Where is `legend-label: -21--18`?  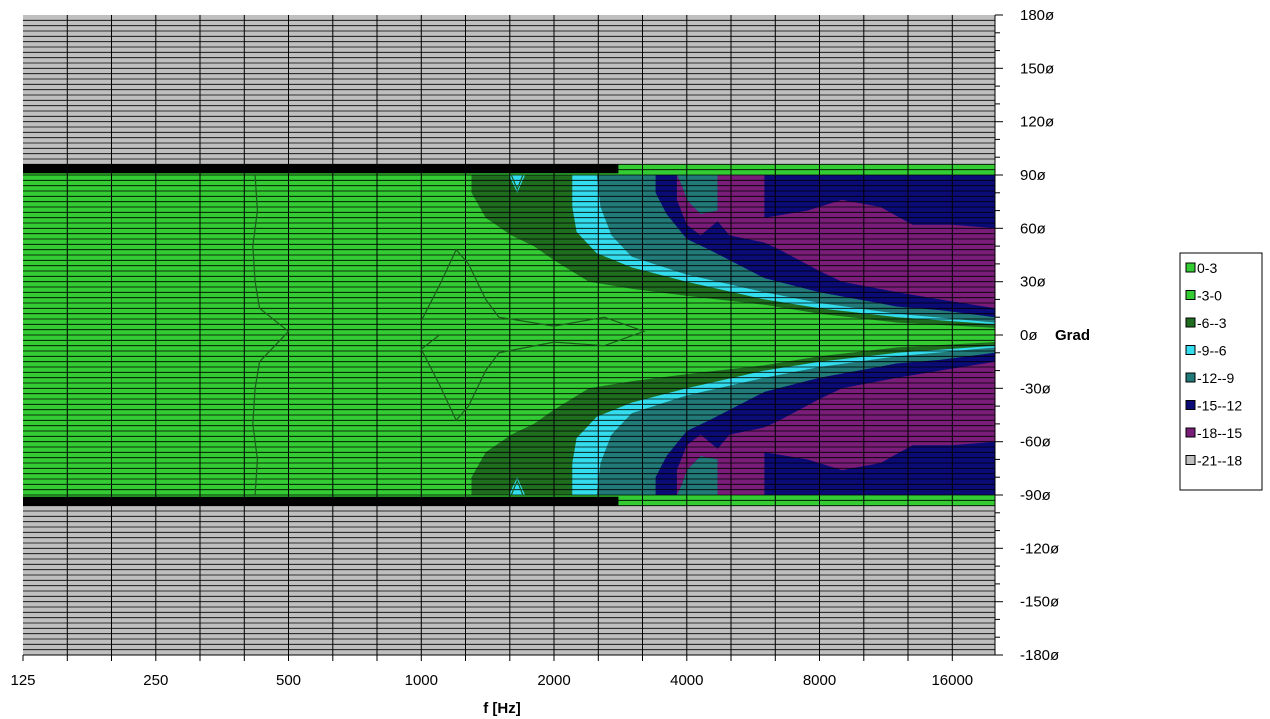 legend-label: -21--18 is located at coordinates (1219, 461).